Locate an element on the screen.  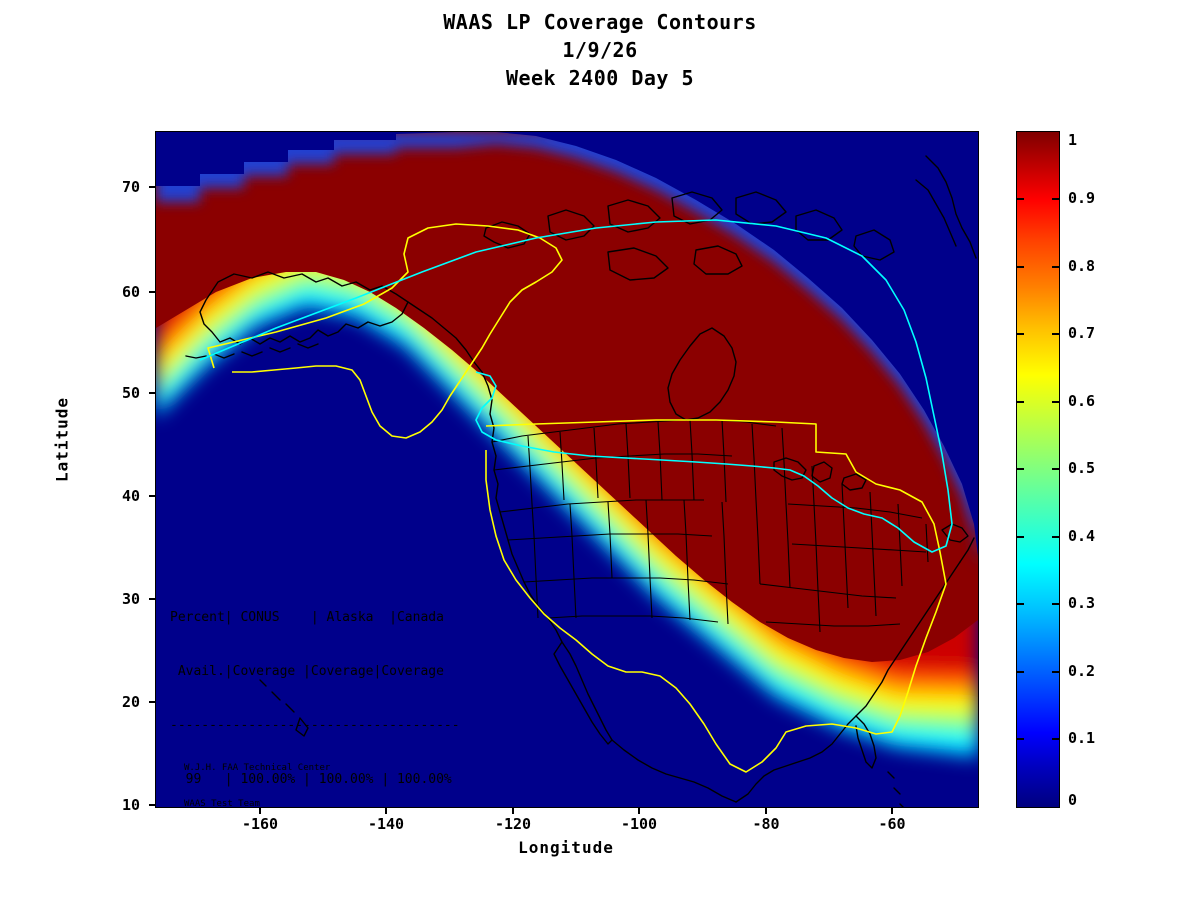
credit-line-2: WAAS Test Team is located at coordinates (222, 803).